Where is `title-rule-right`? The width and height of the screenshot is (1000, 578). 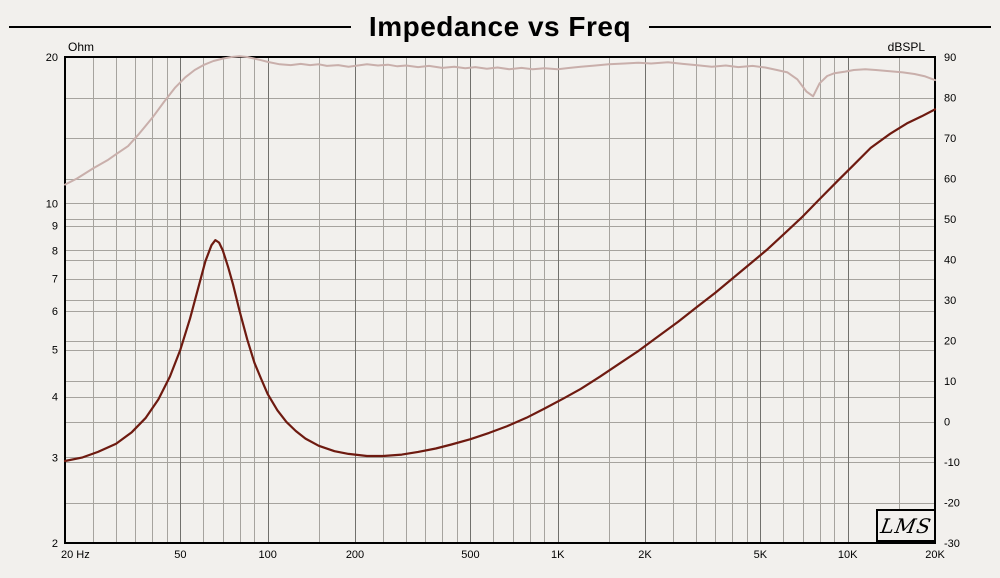
title-rule-right is located at coordinates (820, 27).